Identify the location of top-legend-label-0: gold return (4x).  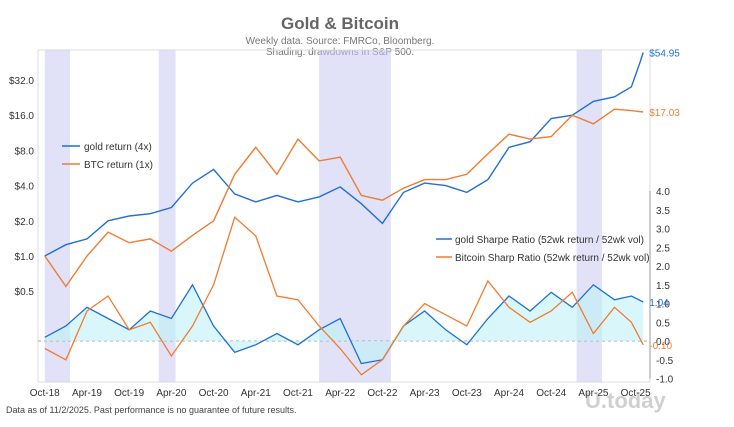
(118, 147).